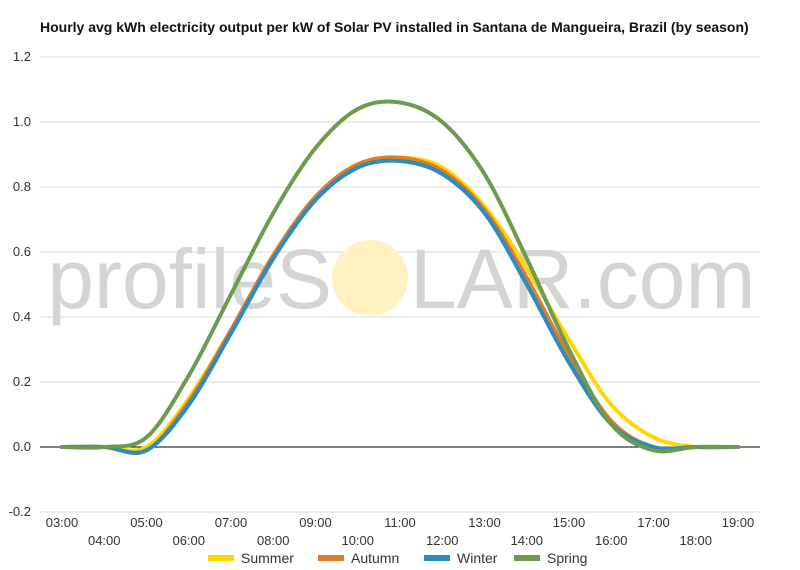 The image size is (800, 570). I want to click on x-tick-label: 13:00, so click(484, 522).